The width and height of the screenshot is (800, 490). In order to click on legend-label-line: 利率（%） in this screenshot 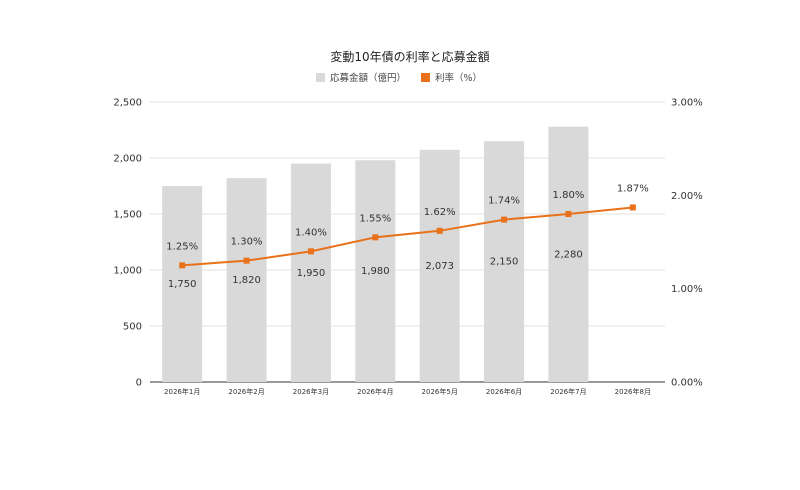, I will do `click(458, 78)`.